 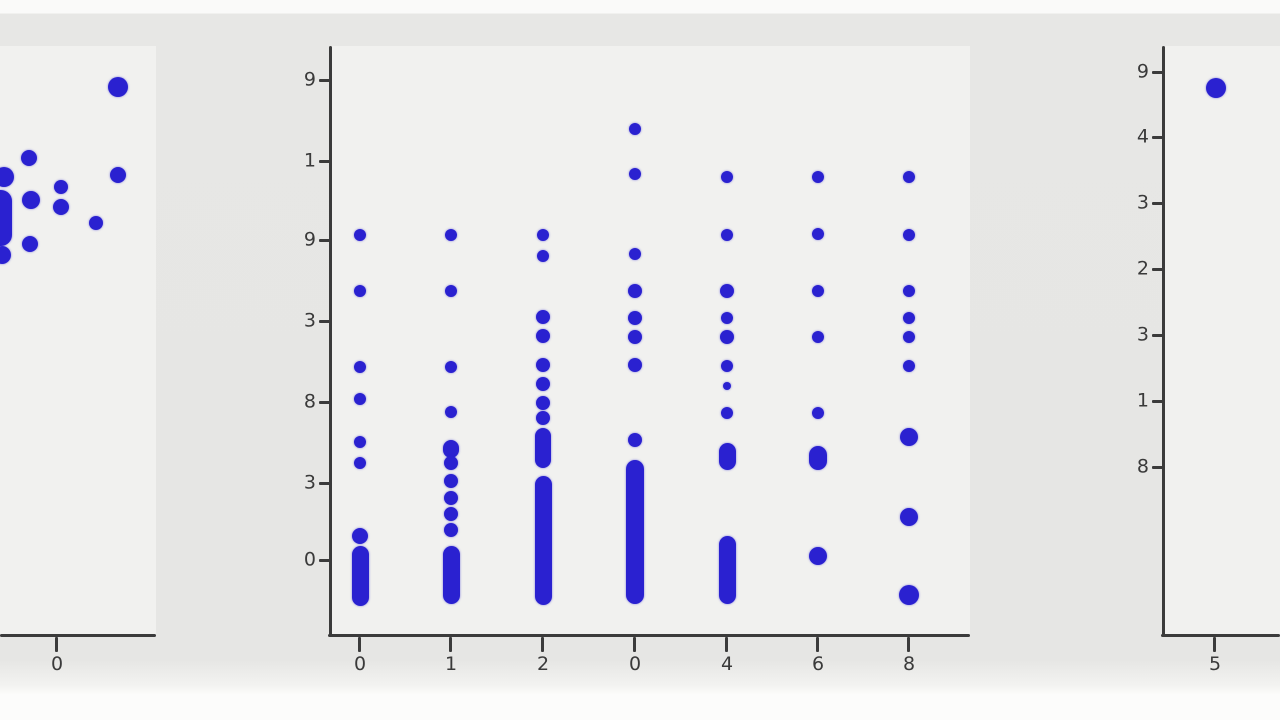 I want to click on y-tick-label: 4, so click(x=1142, y=136).